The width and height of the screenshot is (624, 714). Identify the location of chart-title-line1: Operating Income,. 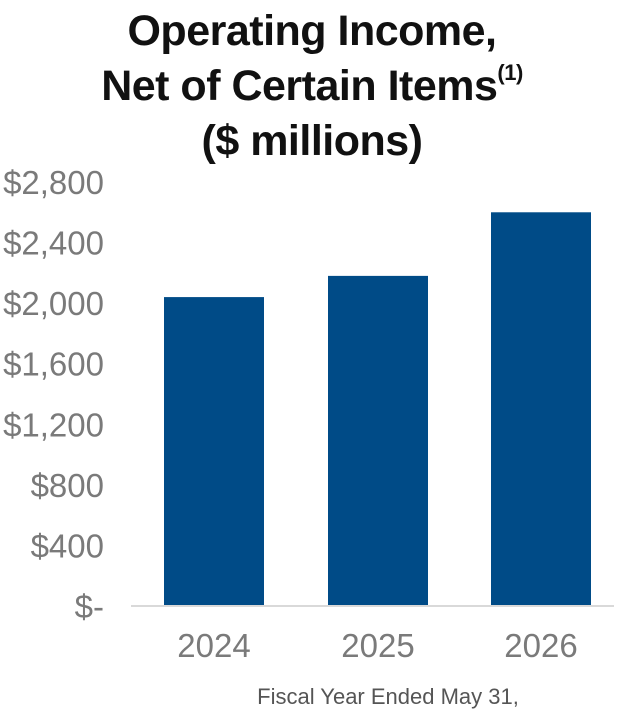
(312, 31).